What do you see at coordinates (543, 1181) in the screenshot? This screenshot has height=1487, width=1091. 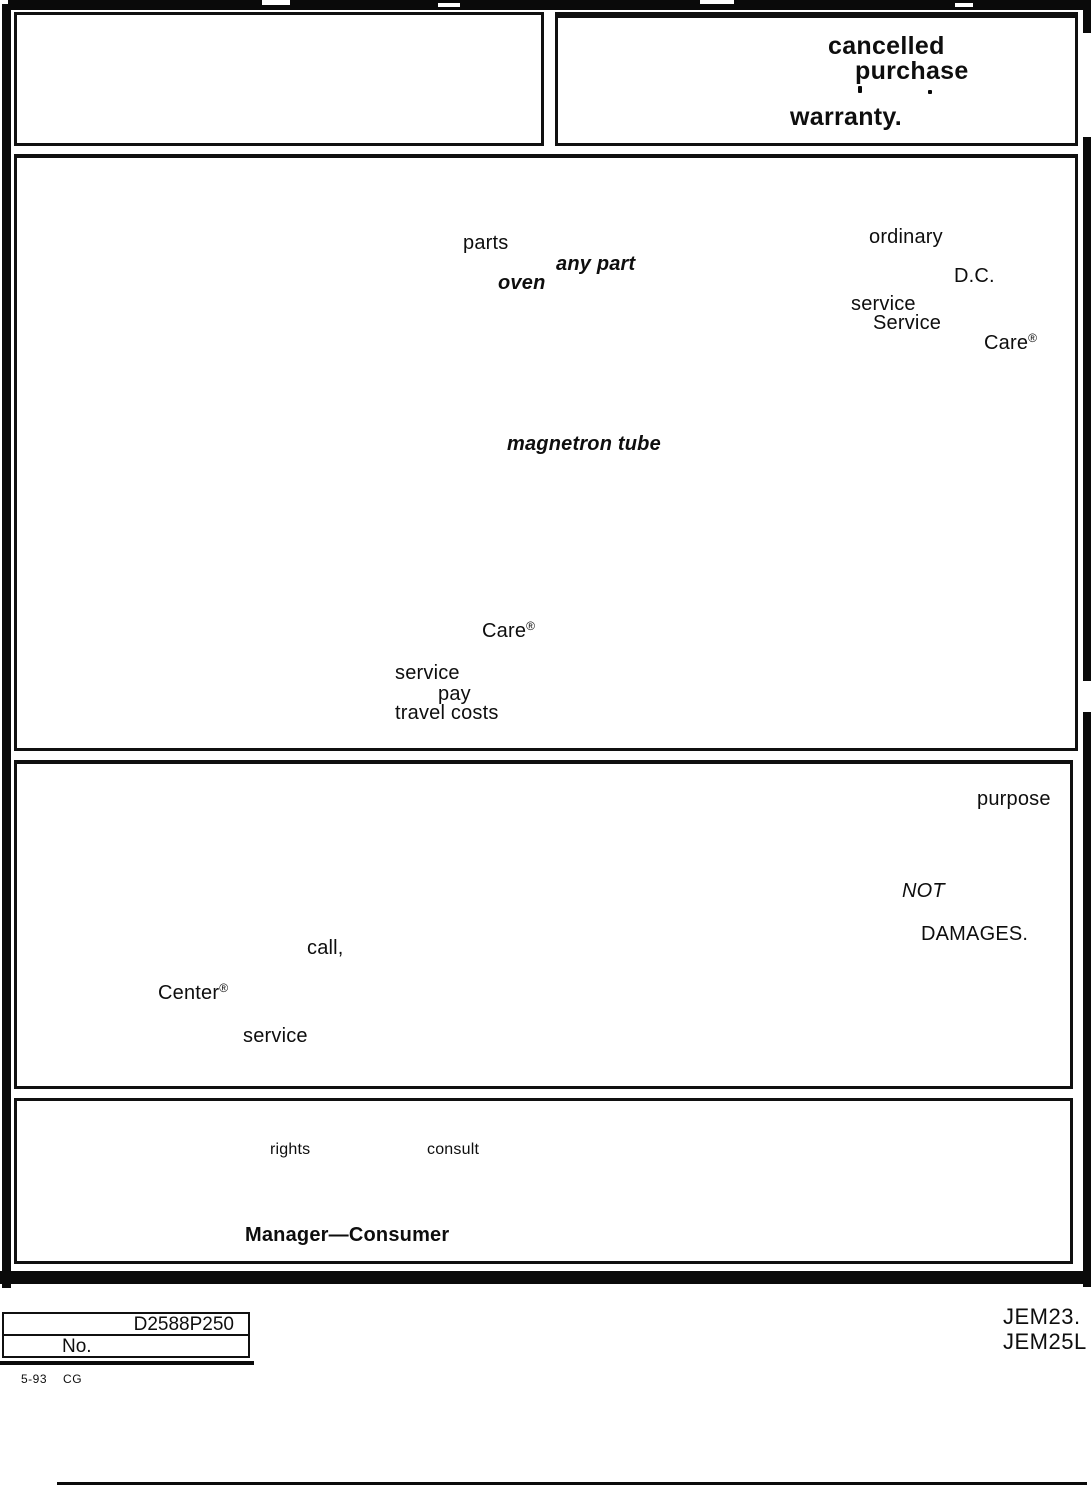 I see `rights-box` at bounding box center [543, 1181].